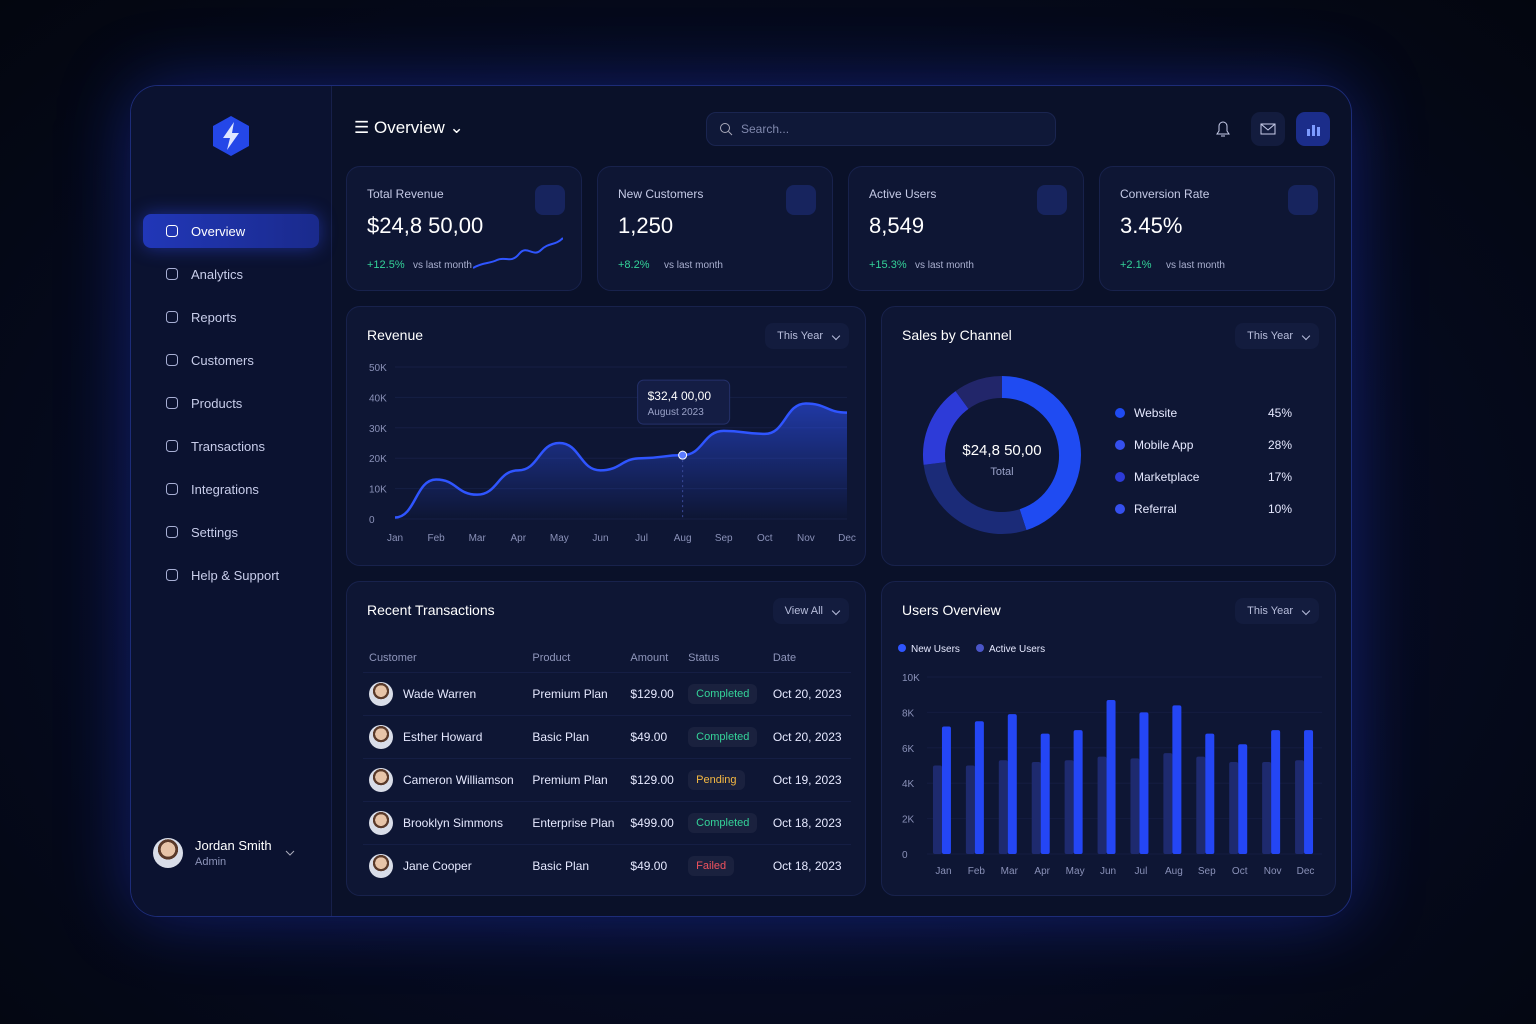  What do you see at coordinates (551, 658) in the screenshot?
I see `column-header: Product` at bounding box center [551, 658].